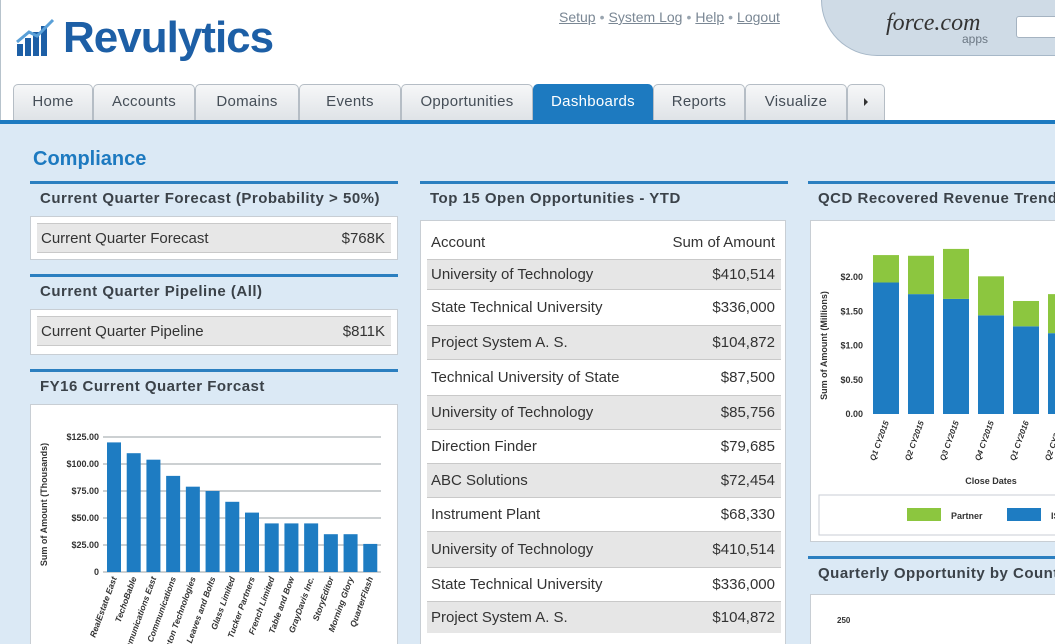 The width and height of the screenshot is (1055, 644). Describe the element at coordinates (44, 504) in the screenshot. I see `y-axis-label: Sum of Amount (Thousands)` at that location.